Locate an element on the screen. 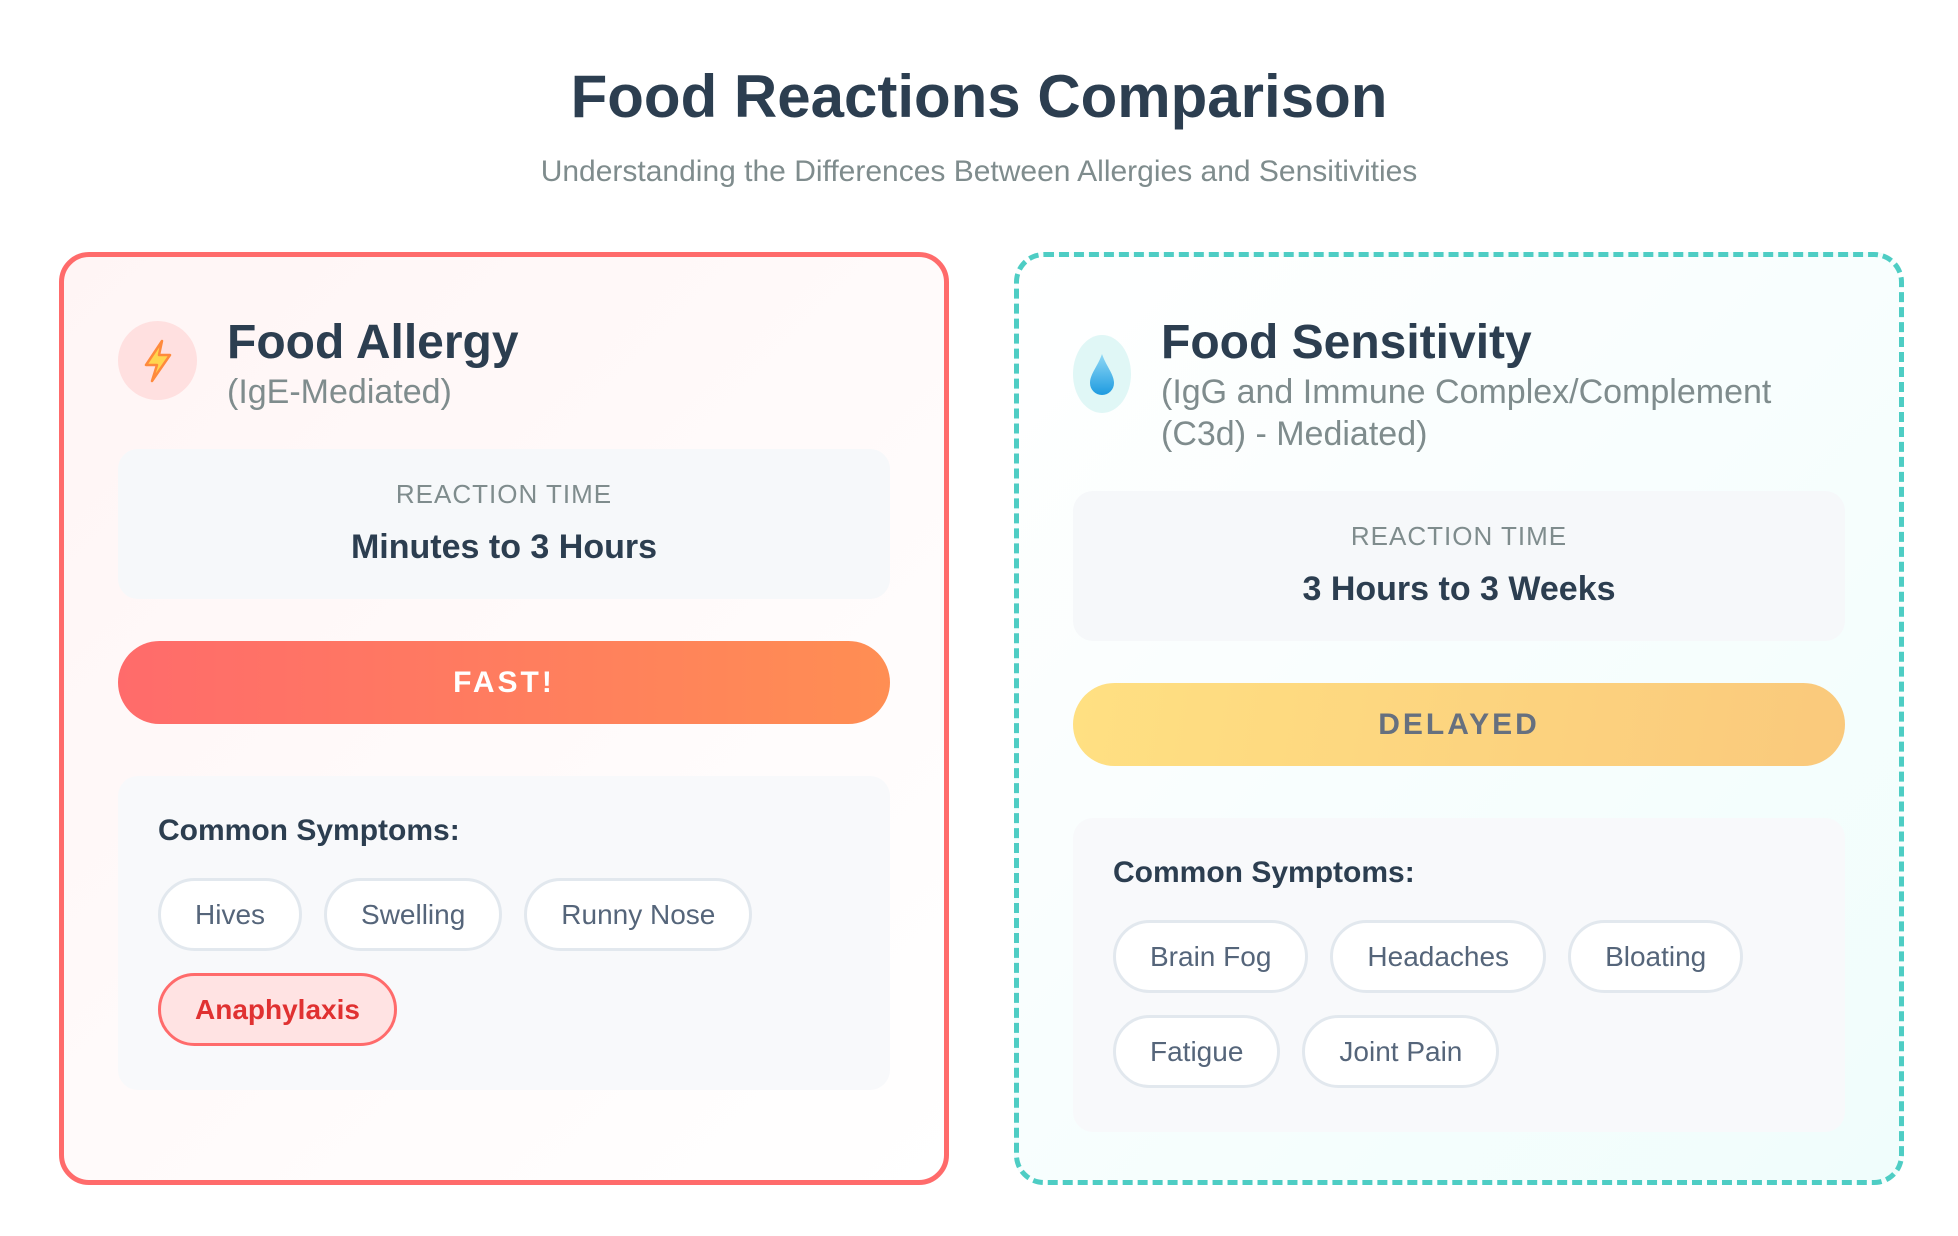  page-title: Food Reactions Comparison is located at coordinates (979, 96).